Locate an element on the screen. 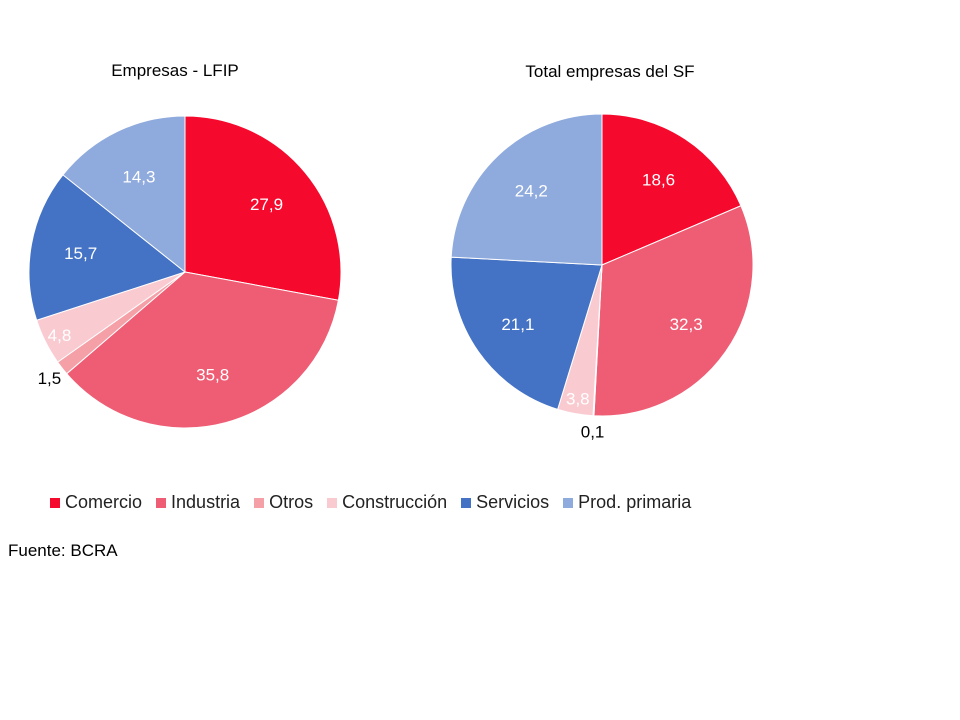 The image size is (960, 720). data-label: 21,1 is located at coordinates (517, 324).